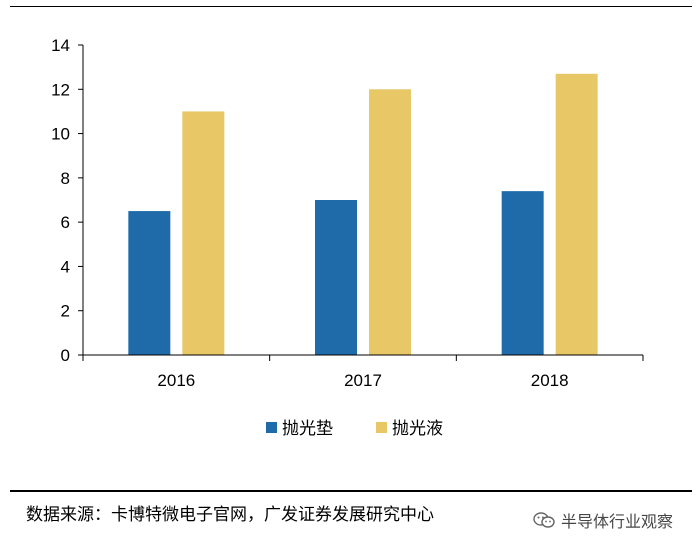 This screenshot has width=700, height=551. I want to click on y-axis: 0 2 4 6 8 10 12 14, so click(67, 200).